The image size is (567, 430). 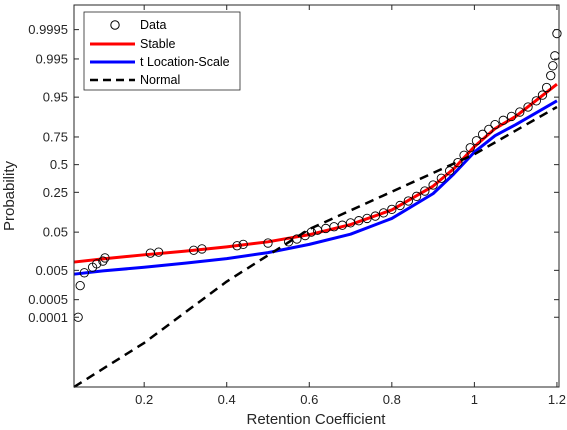 What do you see at coordinates (317, 419) in the screenshot?
I see `x-axis-label: Retention Coefficient` at bounding box center [317, 419].